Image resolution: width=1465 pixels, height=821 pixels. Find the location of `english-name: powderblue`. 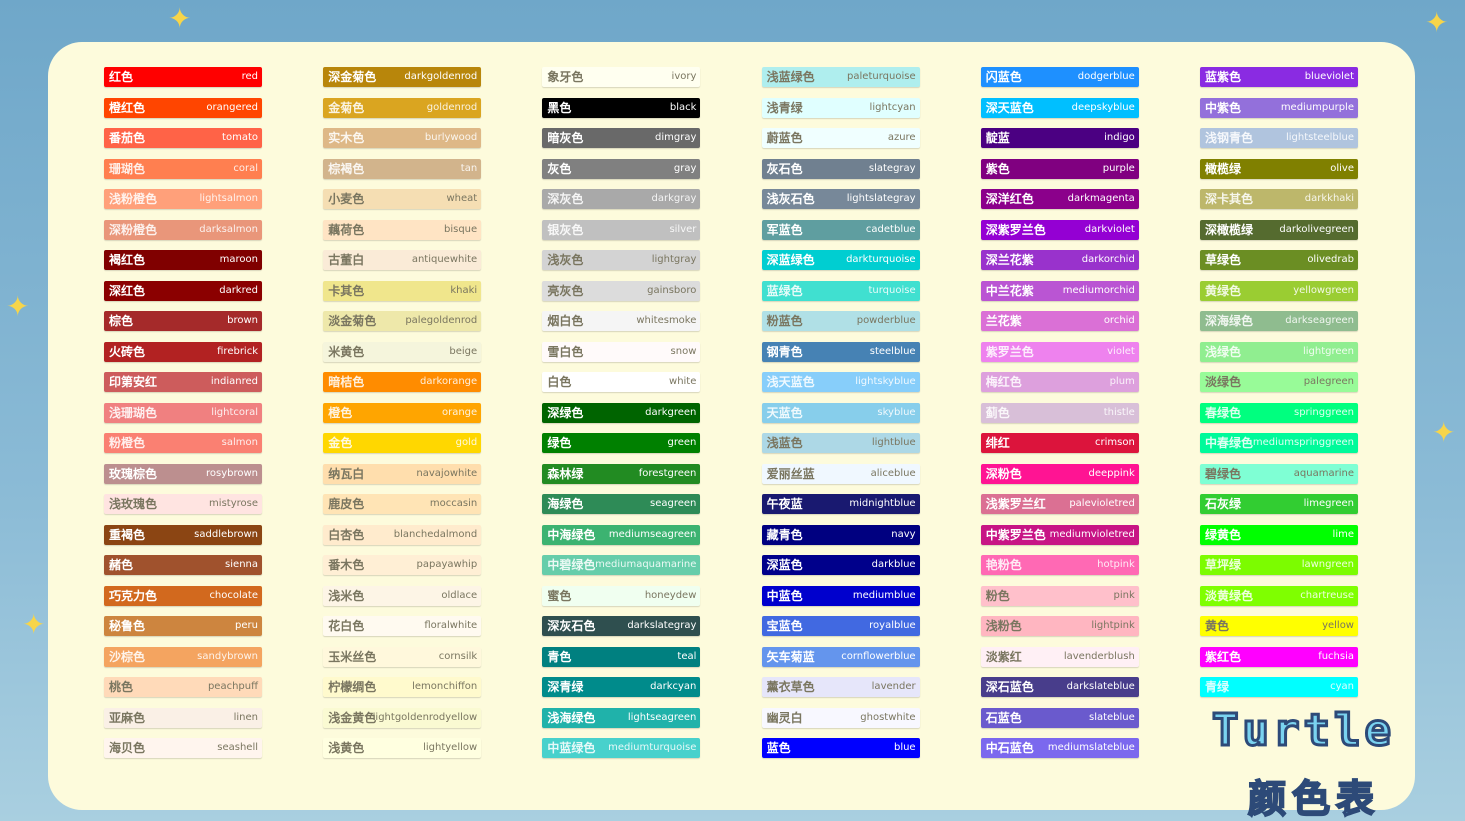

english-name: powderblue is located at coordinates (886, 320).